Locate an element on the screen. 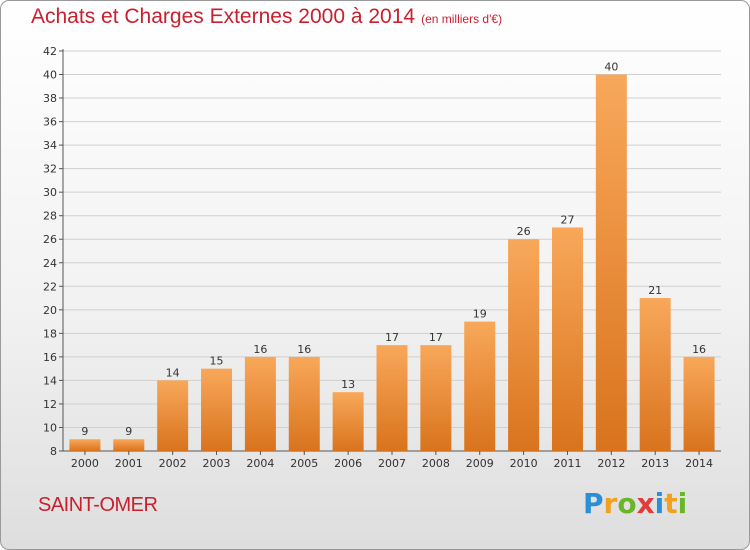 This screenshot has width=750, height=550. y-tick-label: 40 is located at coordinates (50, 75).